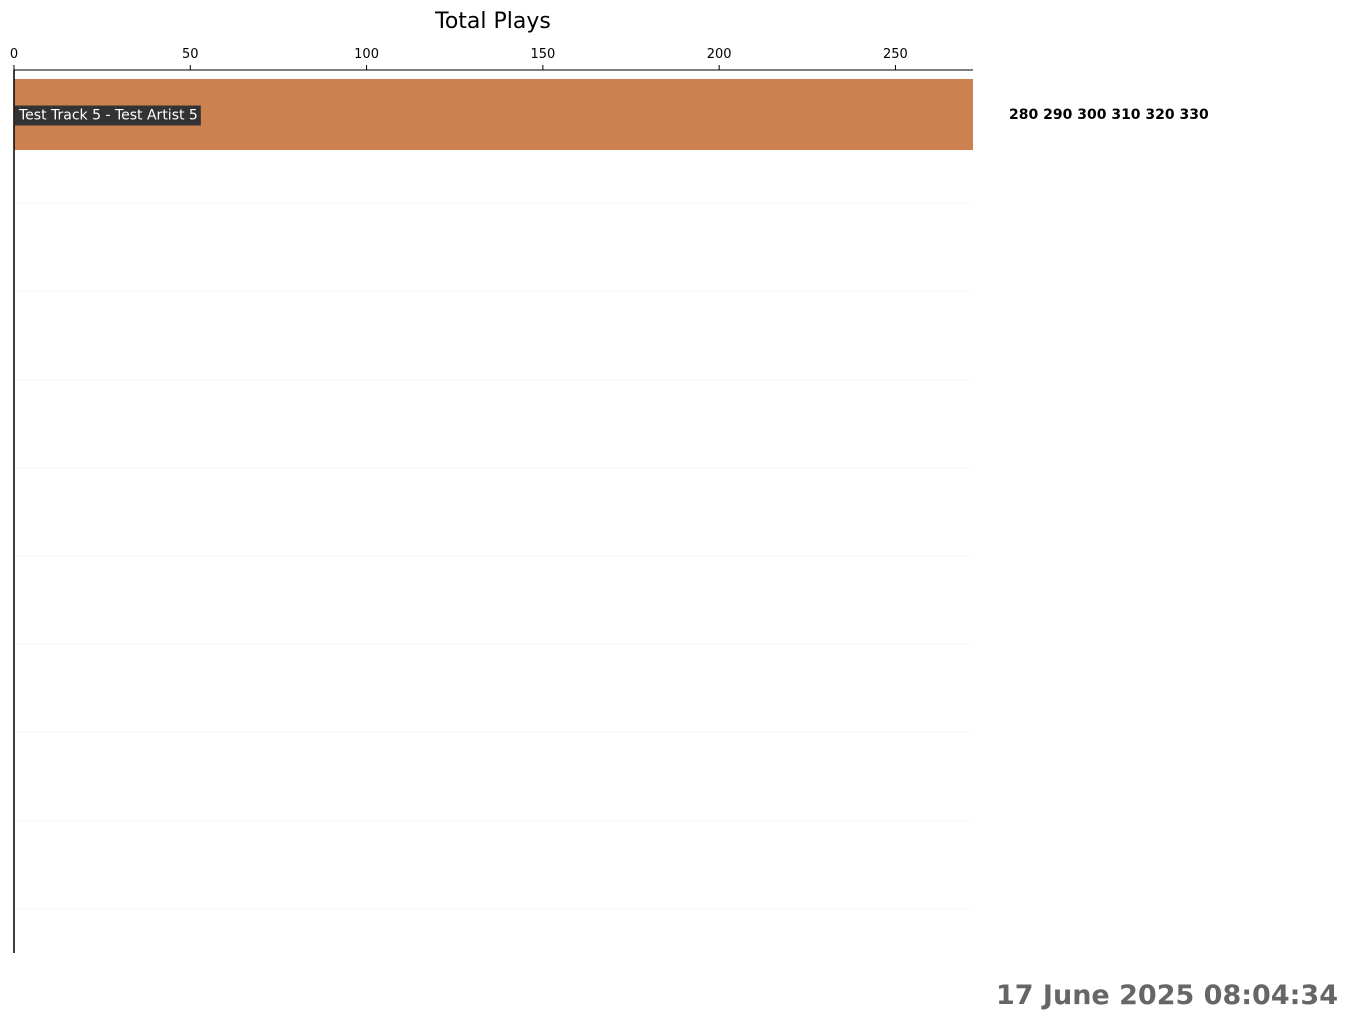 The height and width of the screenshot is (1020, 1348). I want to click on bar-label-text: Test Track 5 - Test Artist 5, so click(108, 116).